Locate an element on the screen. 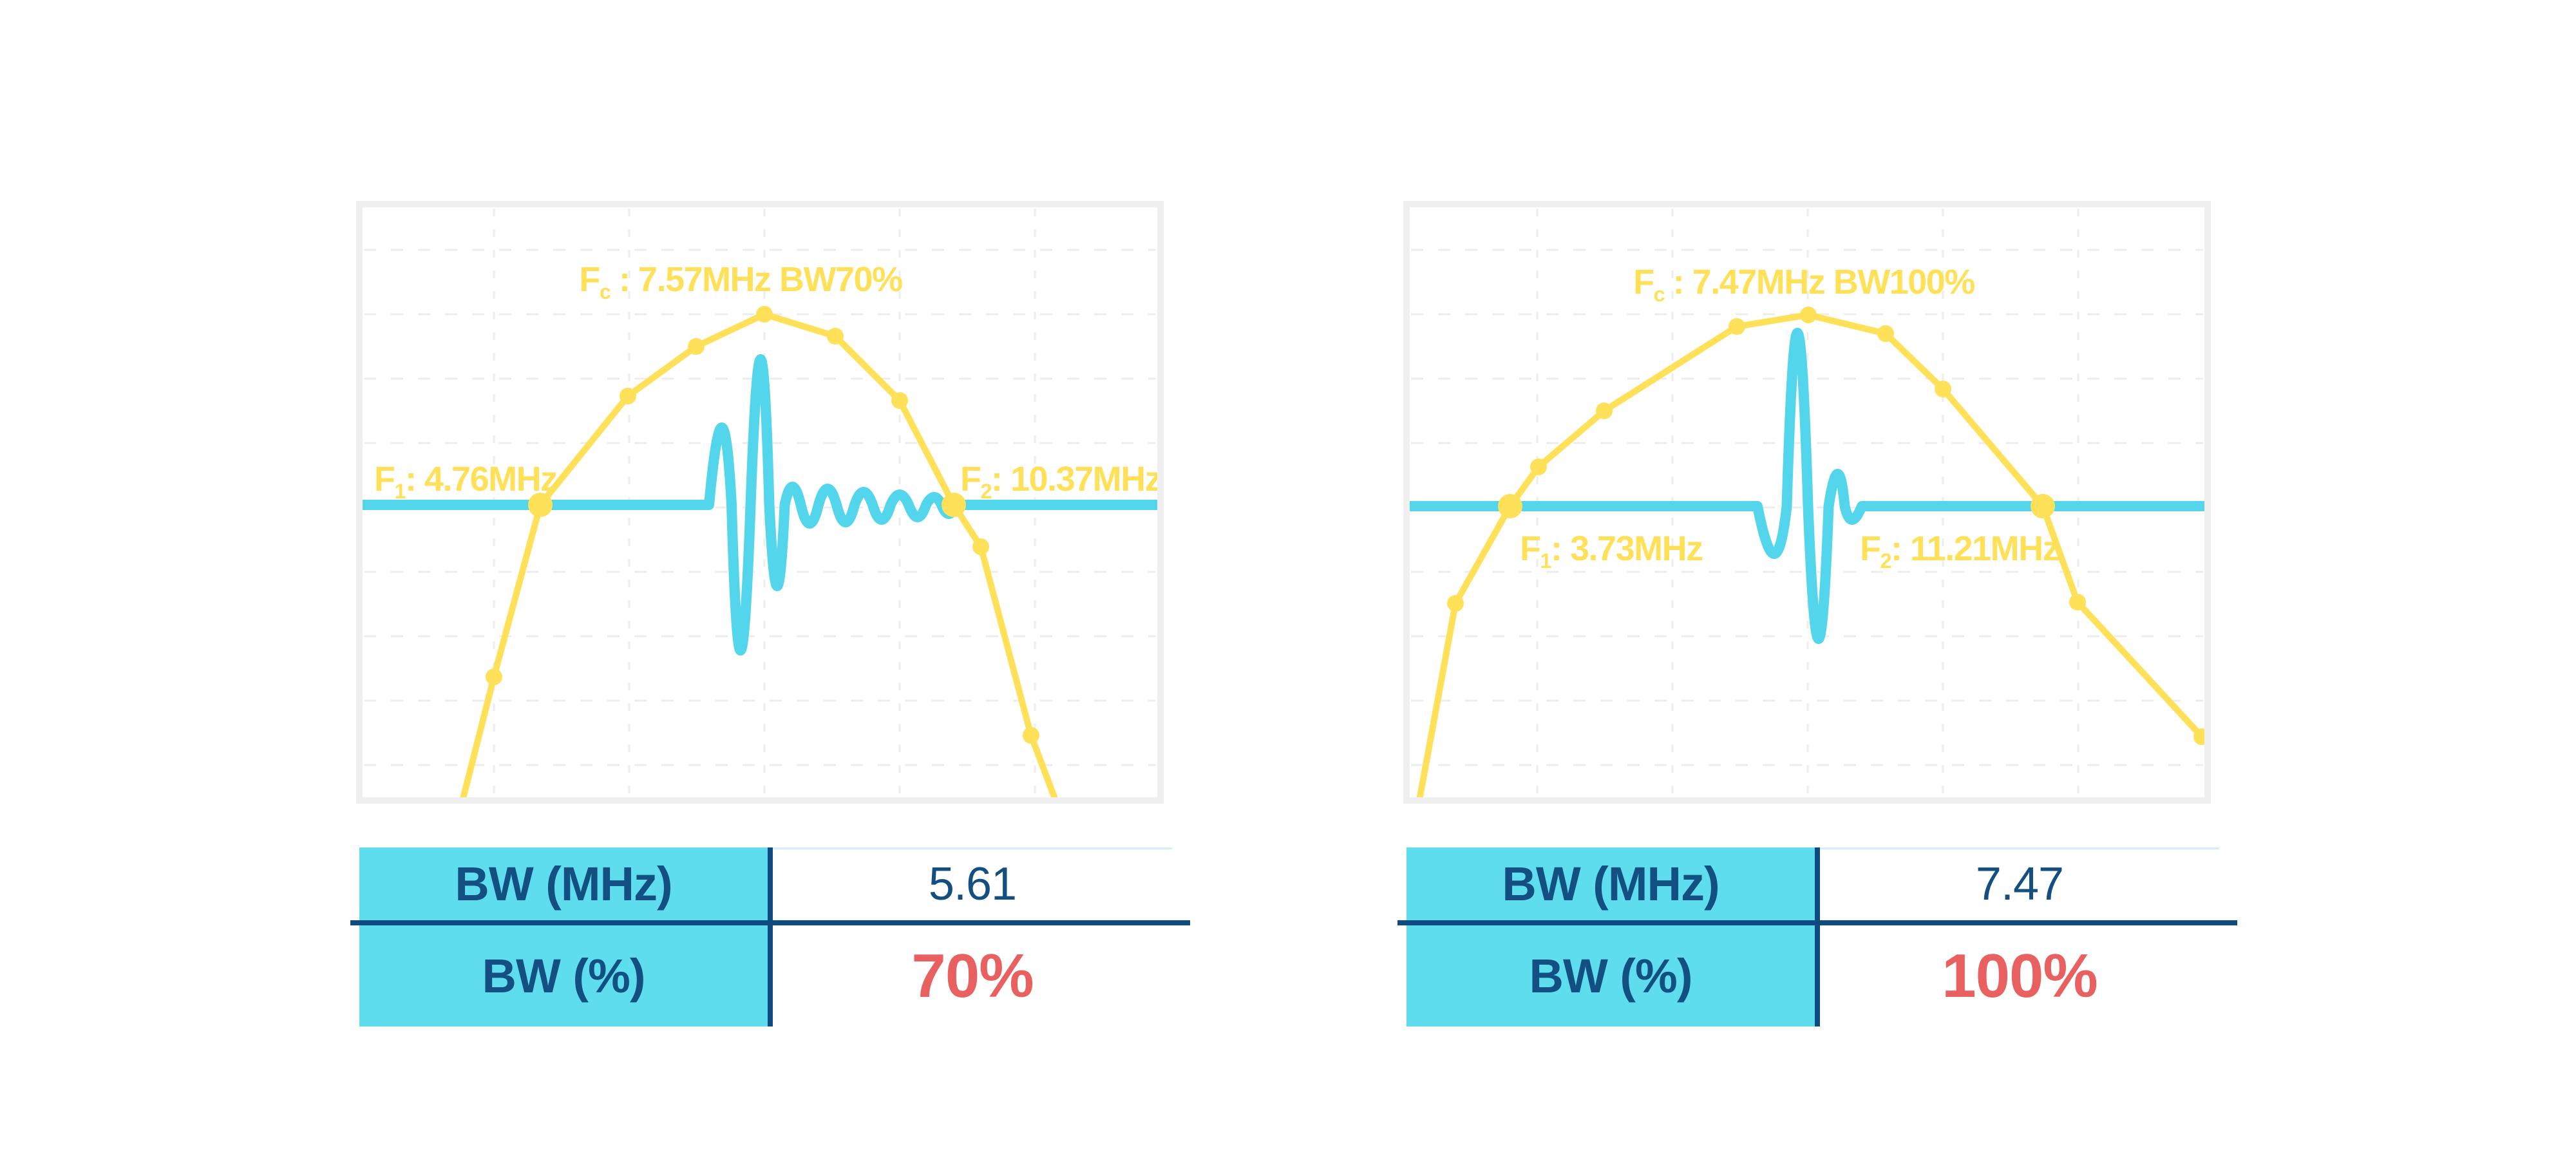 This screenshot has width=2576, height=1154. f1-value-text: : 3.73MHz is located at coordinates (1627, 548).